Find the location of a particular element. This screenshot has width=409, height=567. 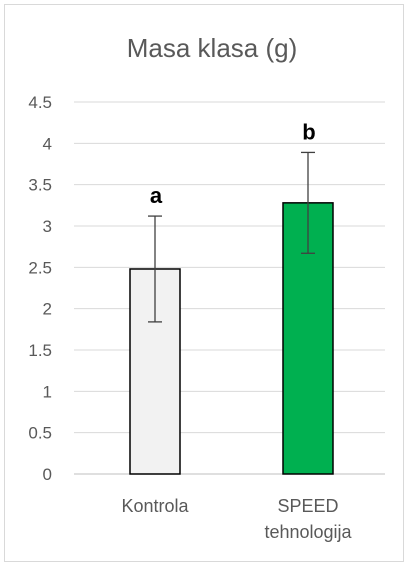

chart-title: Masa klasa (g) is located at coordinates (212, 48).